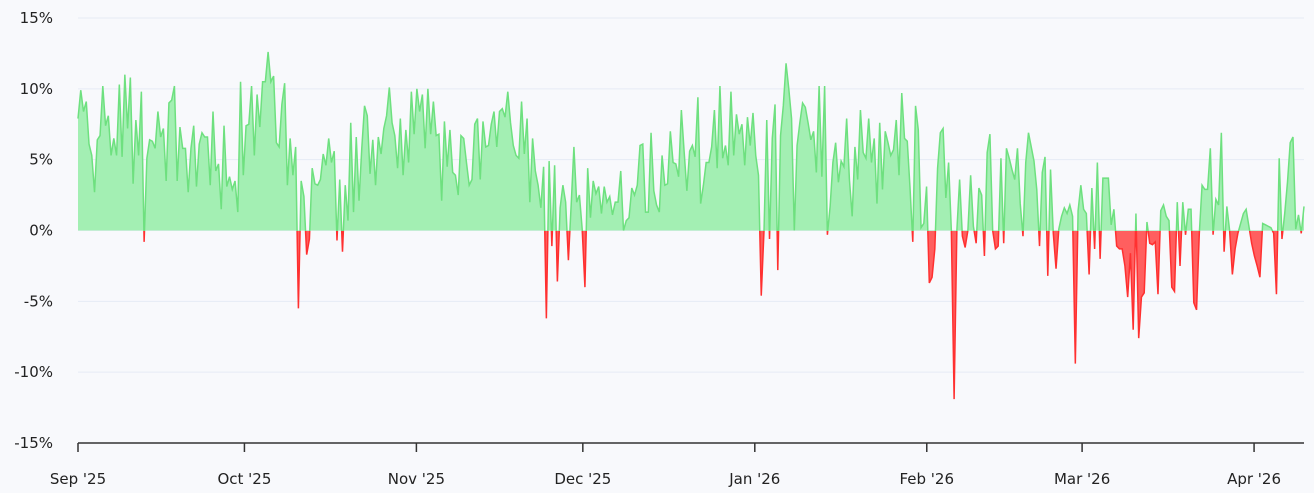 This screenshot has width=1314, height=493. I want to click on x-tick-label: Dec '25, so click(582, 479).